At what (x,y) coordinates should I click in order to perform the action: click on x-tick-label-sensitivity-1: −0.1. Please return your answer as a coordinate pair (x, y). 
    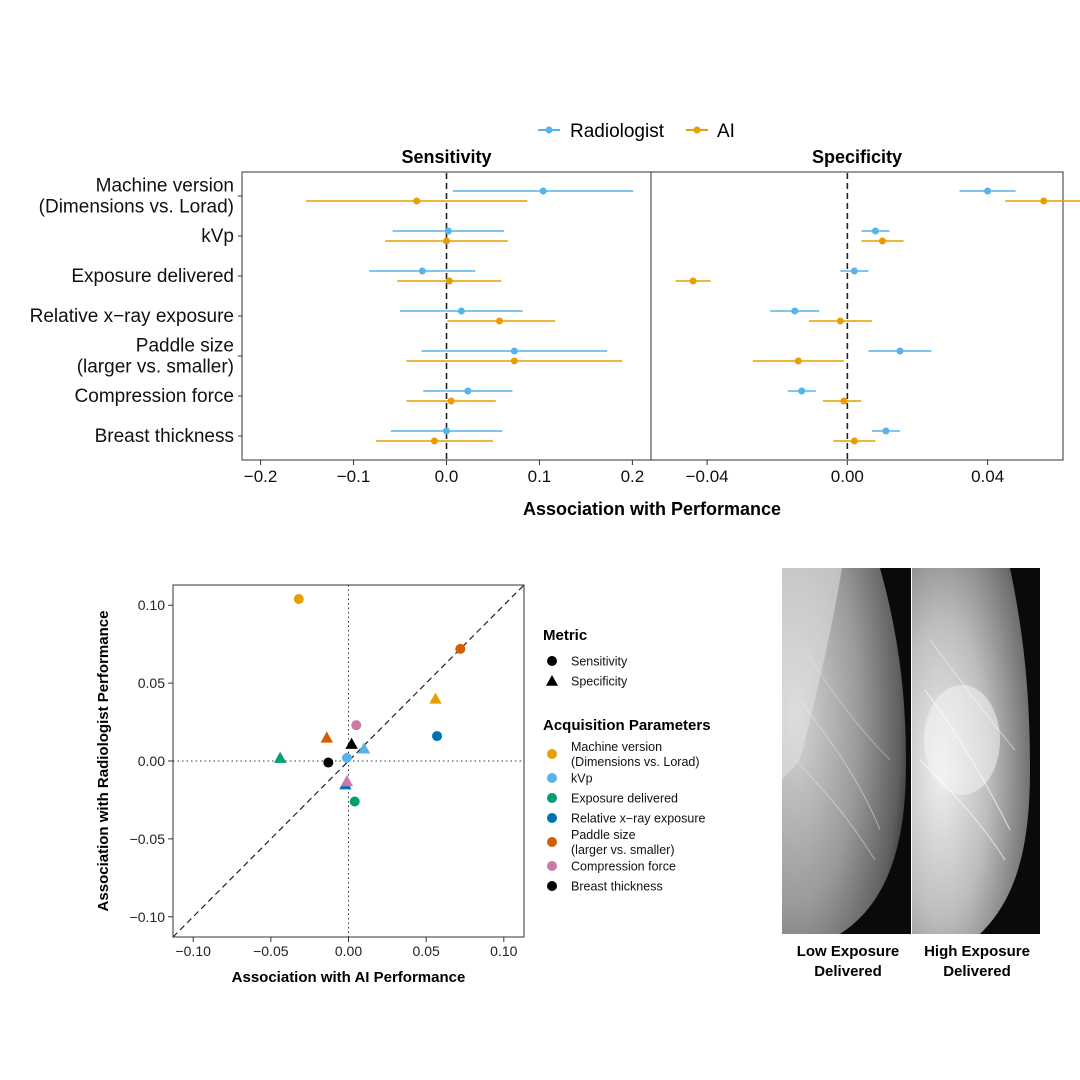
    Looking at the image, I should click on (354, 476).